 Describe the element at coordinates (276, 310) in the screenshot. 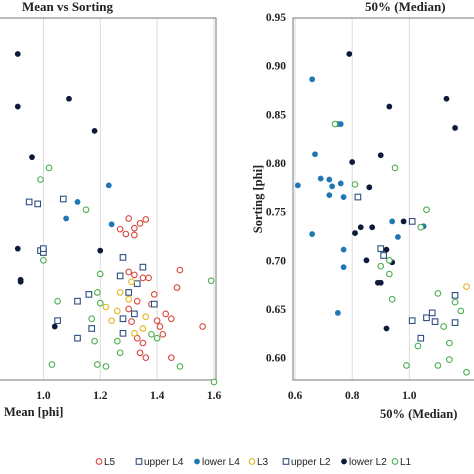

I see `right-y-tick-label: 0.65` at that location.